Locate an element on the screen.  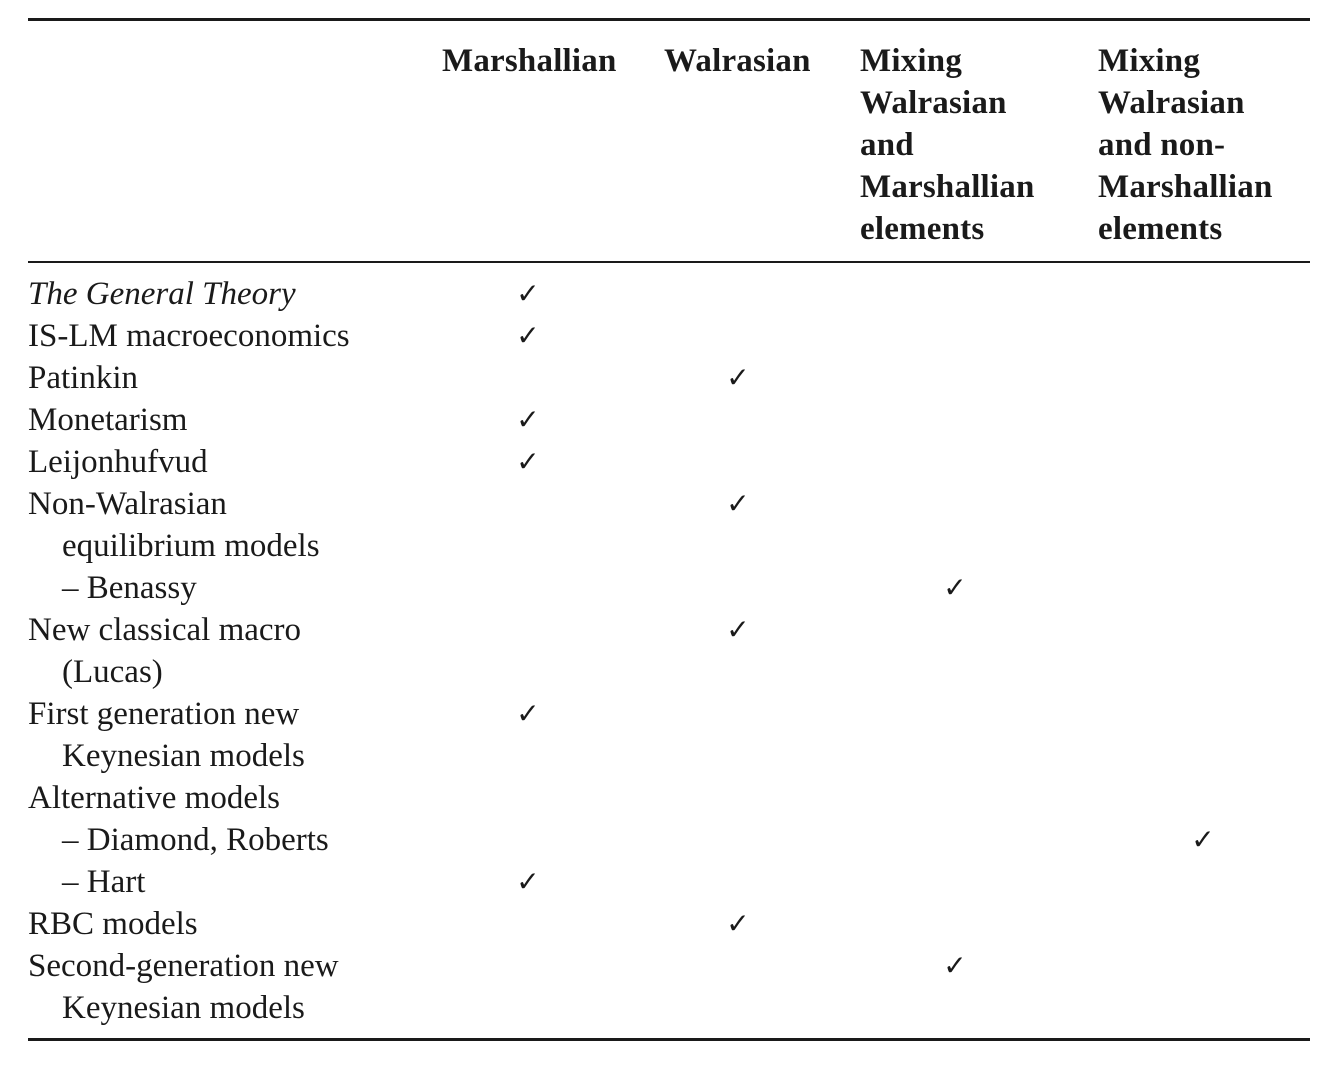
row-label-sub: – Benassy is located at coordinates (129, 588).